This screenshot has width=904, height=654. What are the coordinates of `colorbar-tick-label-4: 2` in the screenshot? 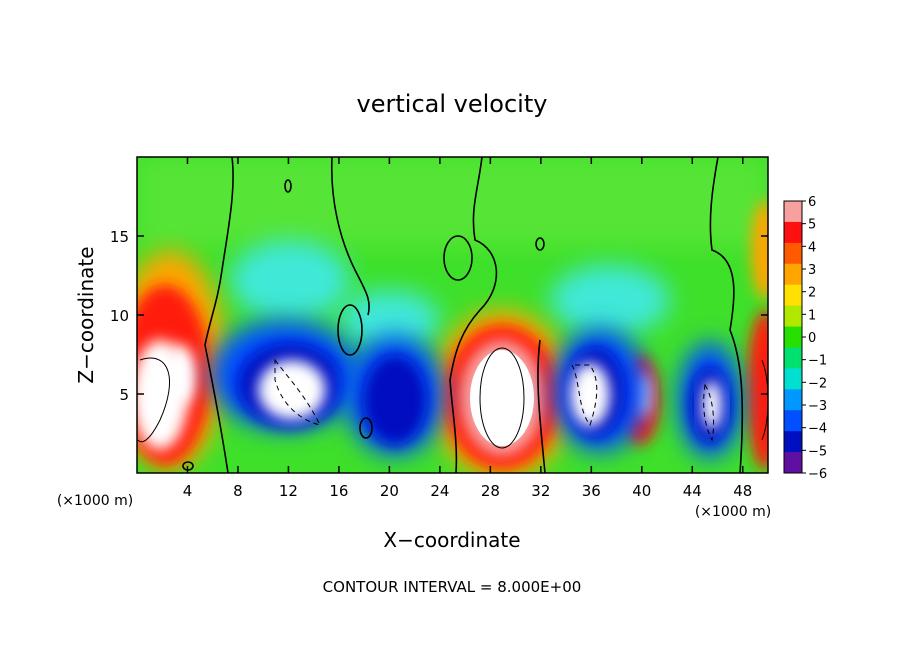 It's located at (812, 293).